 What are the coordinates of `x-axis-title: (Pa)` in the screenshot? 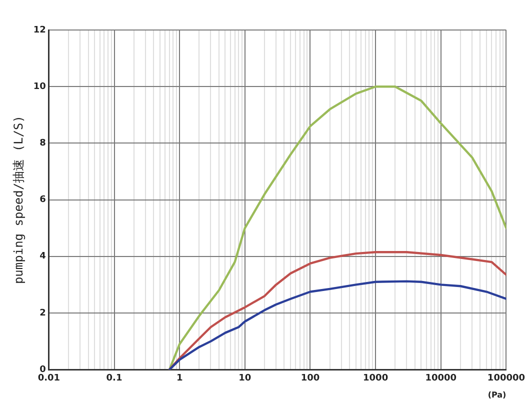 It's located at (497, 395).